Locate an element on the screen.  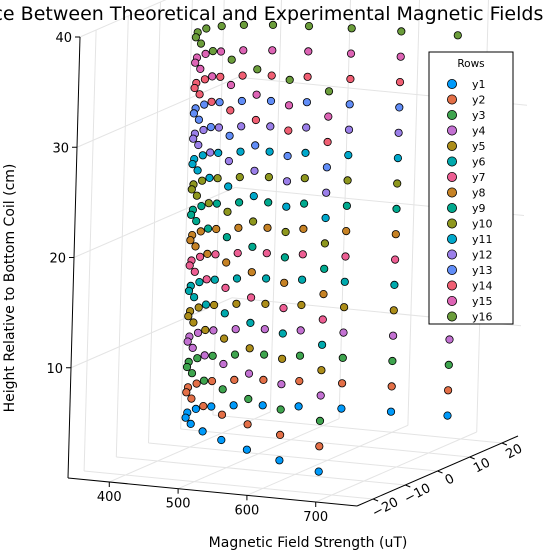
legend-title: Rows is located at coordinates (470, 64).